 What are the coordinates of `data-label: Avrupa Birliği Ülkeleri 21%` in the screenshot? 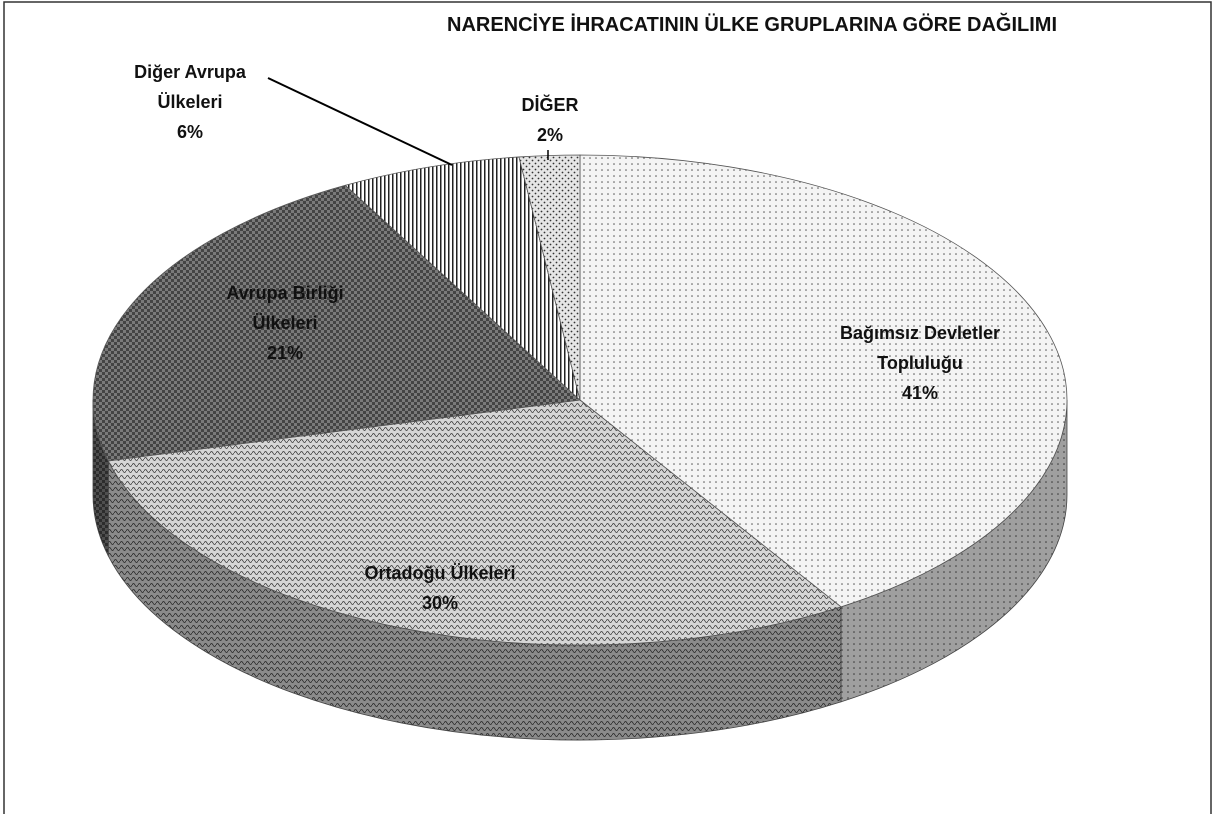 It's located at (285, 323).